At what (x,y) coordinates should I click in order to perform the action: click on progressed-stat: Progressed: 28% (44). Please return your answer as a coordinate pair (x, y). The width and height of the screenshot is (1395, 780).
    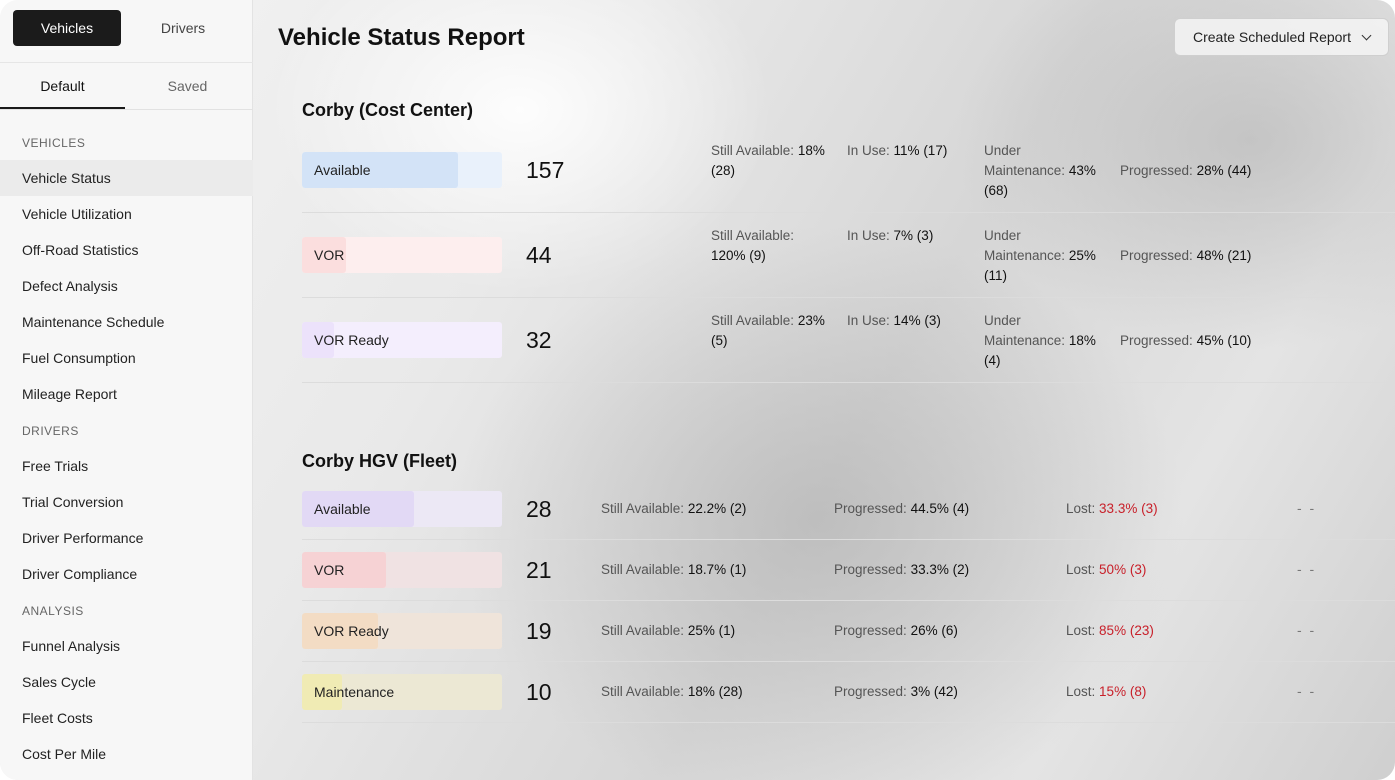
    Looking at the image, I should click on (1185, 171).